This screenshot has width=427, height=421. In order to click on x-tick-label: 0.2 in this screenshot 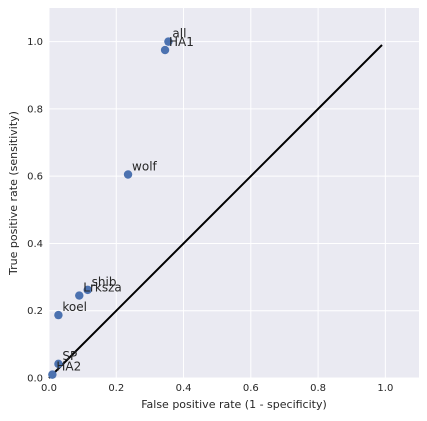, I will do `click(116, 388)`.